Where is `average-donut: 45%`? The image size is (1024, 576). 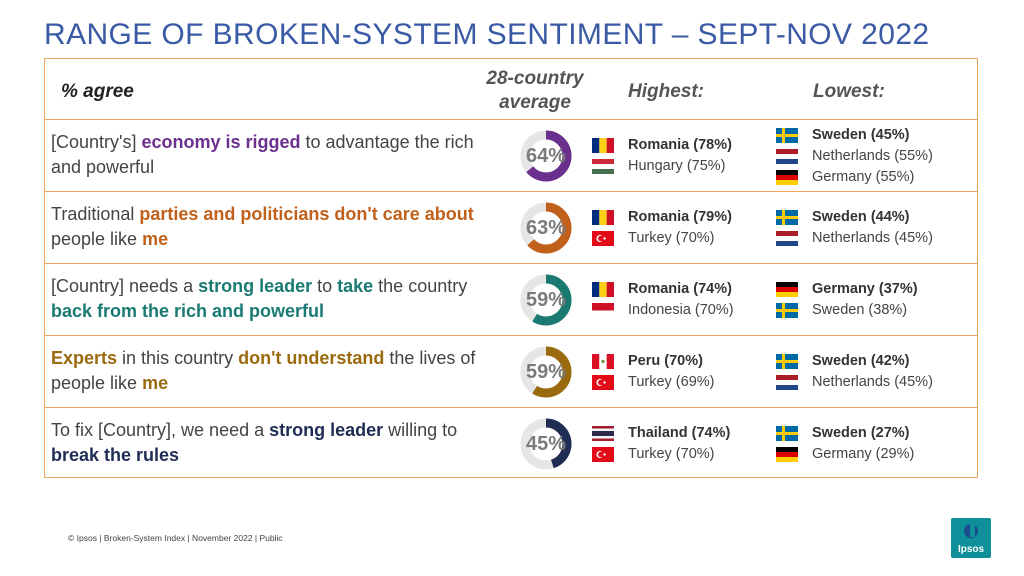 average-donut: 45% is located at coordinates (546, 444).